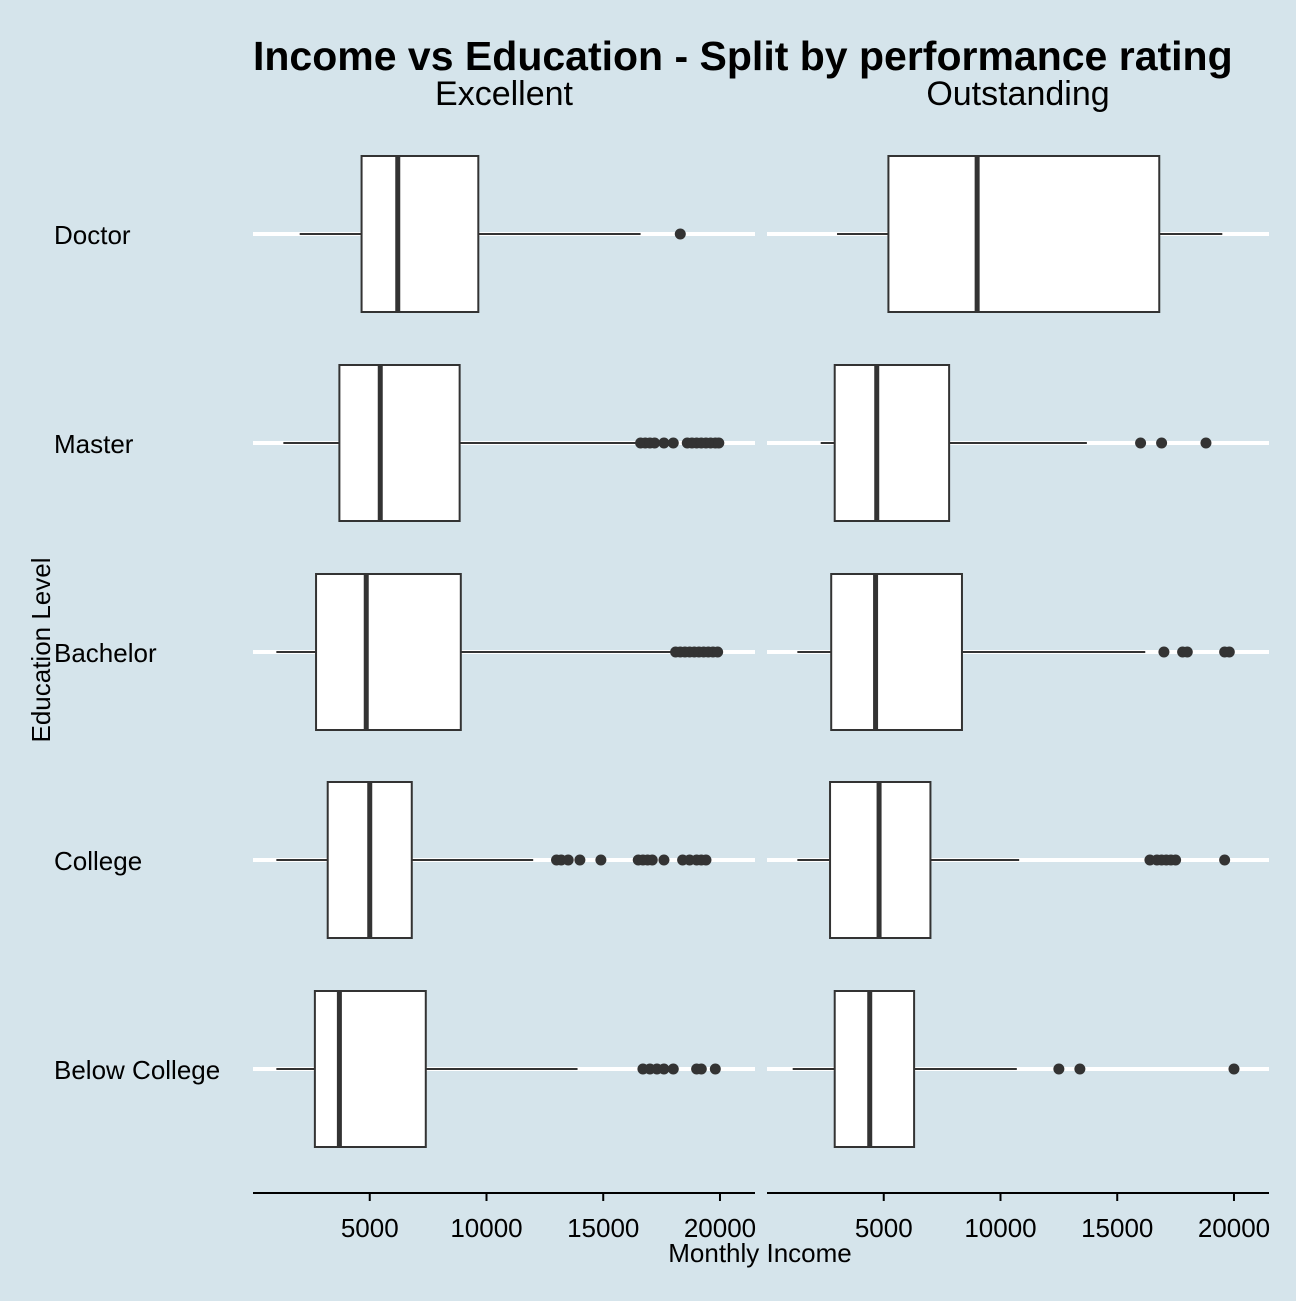 This screenshot has height=1301, width=1296. What do you see at coordinates (98, 861) in the screenshot?
I see `y-tick-label-college: College` at bounding box center [98, 861].